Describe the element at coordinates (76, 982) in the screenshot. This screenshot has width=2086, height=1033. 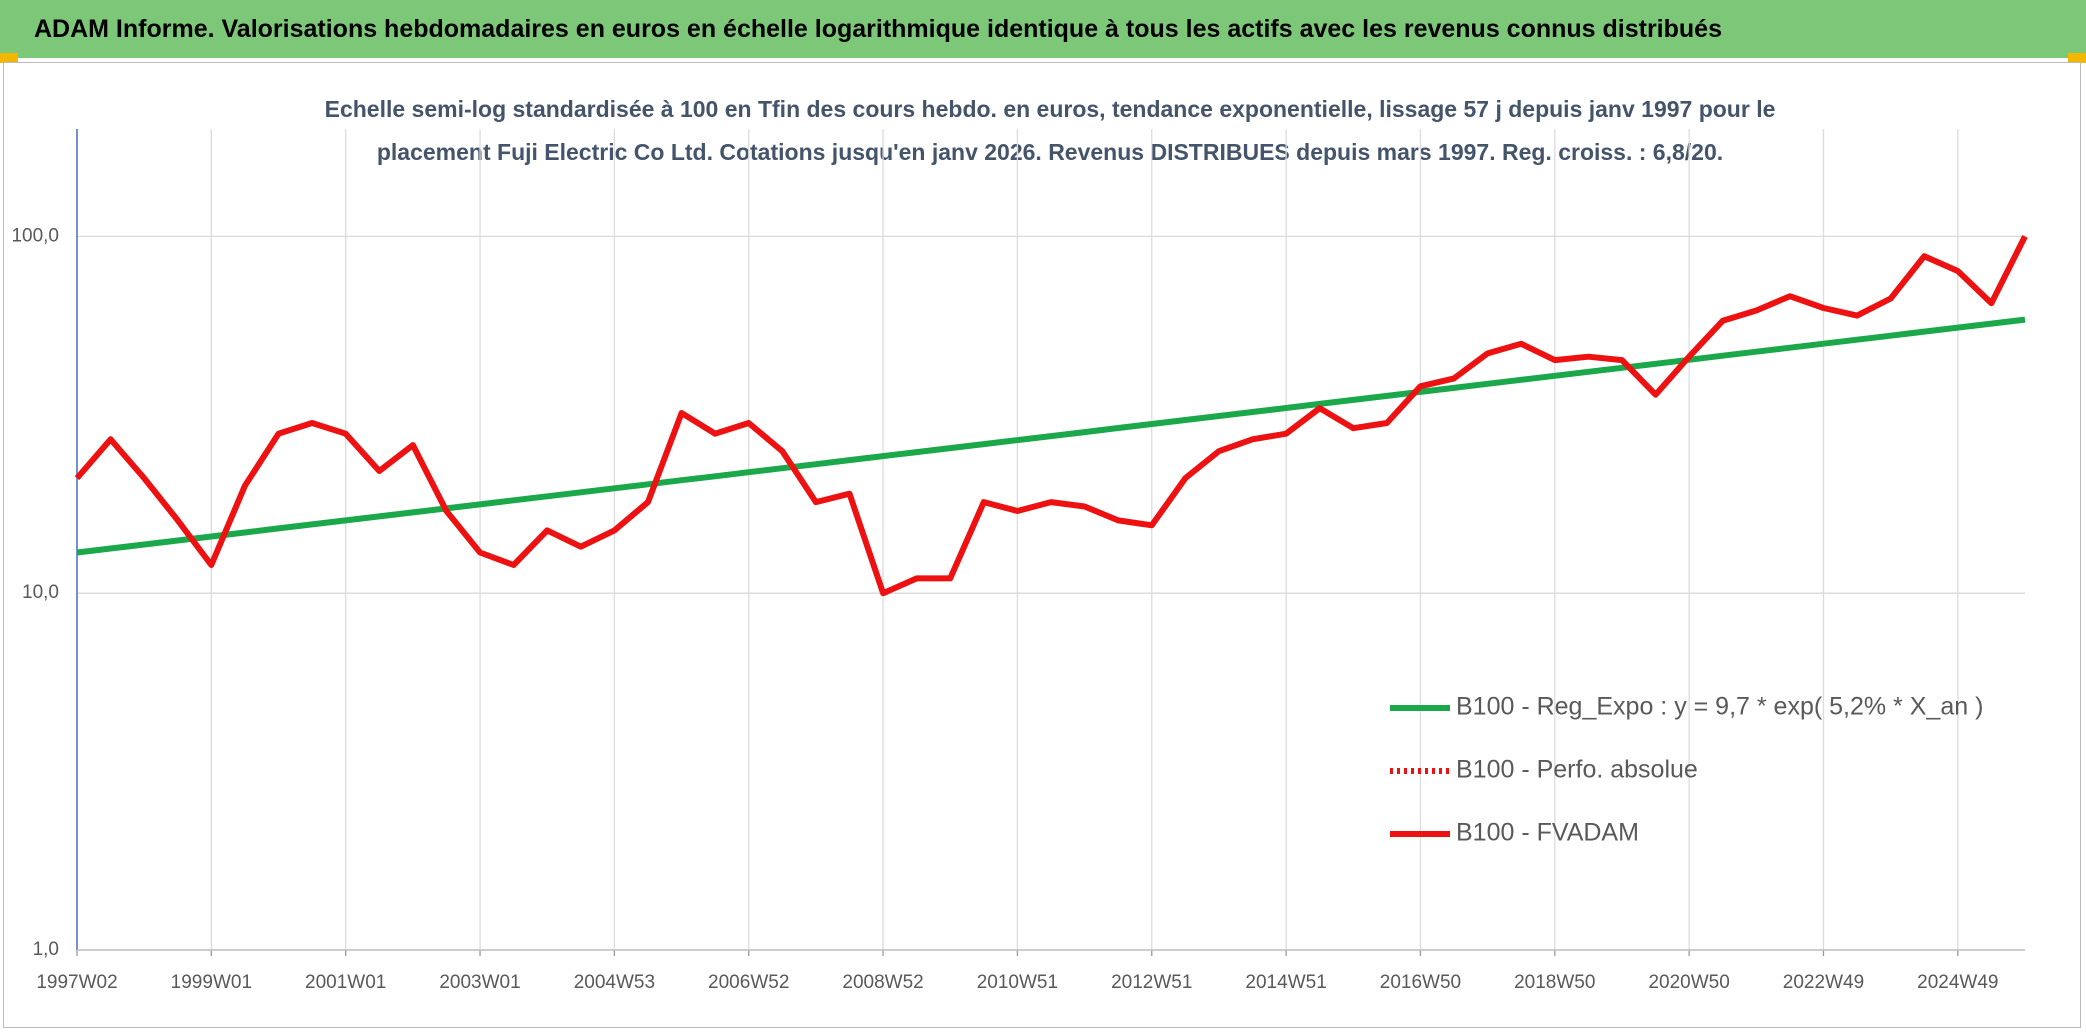
I see `x-tick-label: 1997W02` at that location.